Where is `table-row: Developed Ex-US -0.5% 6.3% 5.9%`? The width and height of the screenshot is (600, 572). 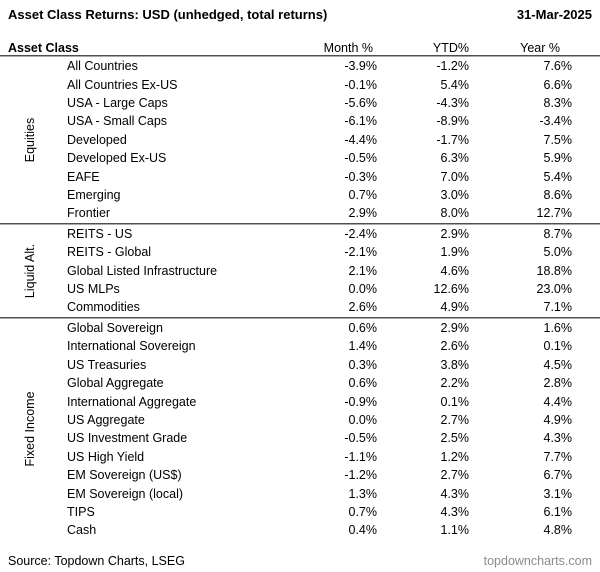 table-row: Developed Ex-US -0.5% 6.3% 5.9% is located at coordinates (329, 158).